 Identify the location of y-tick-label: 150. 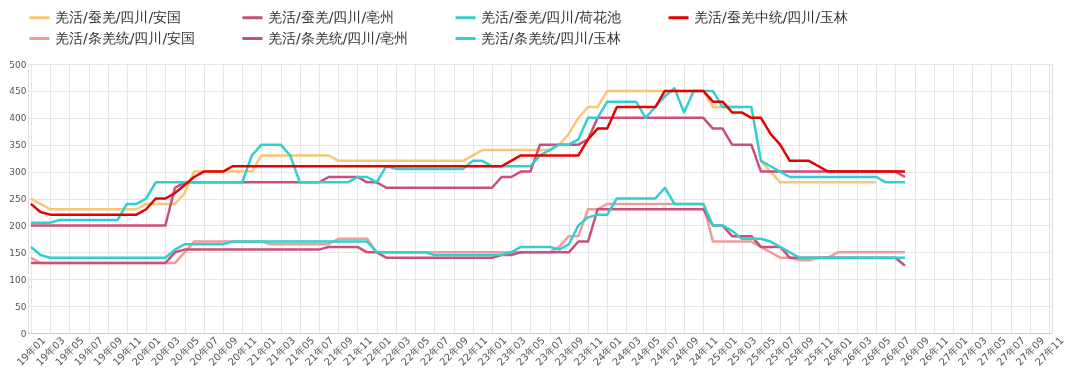
(18, 252).